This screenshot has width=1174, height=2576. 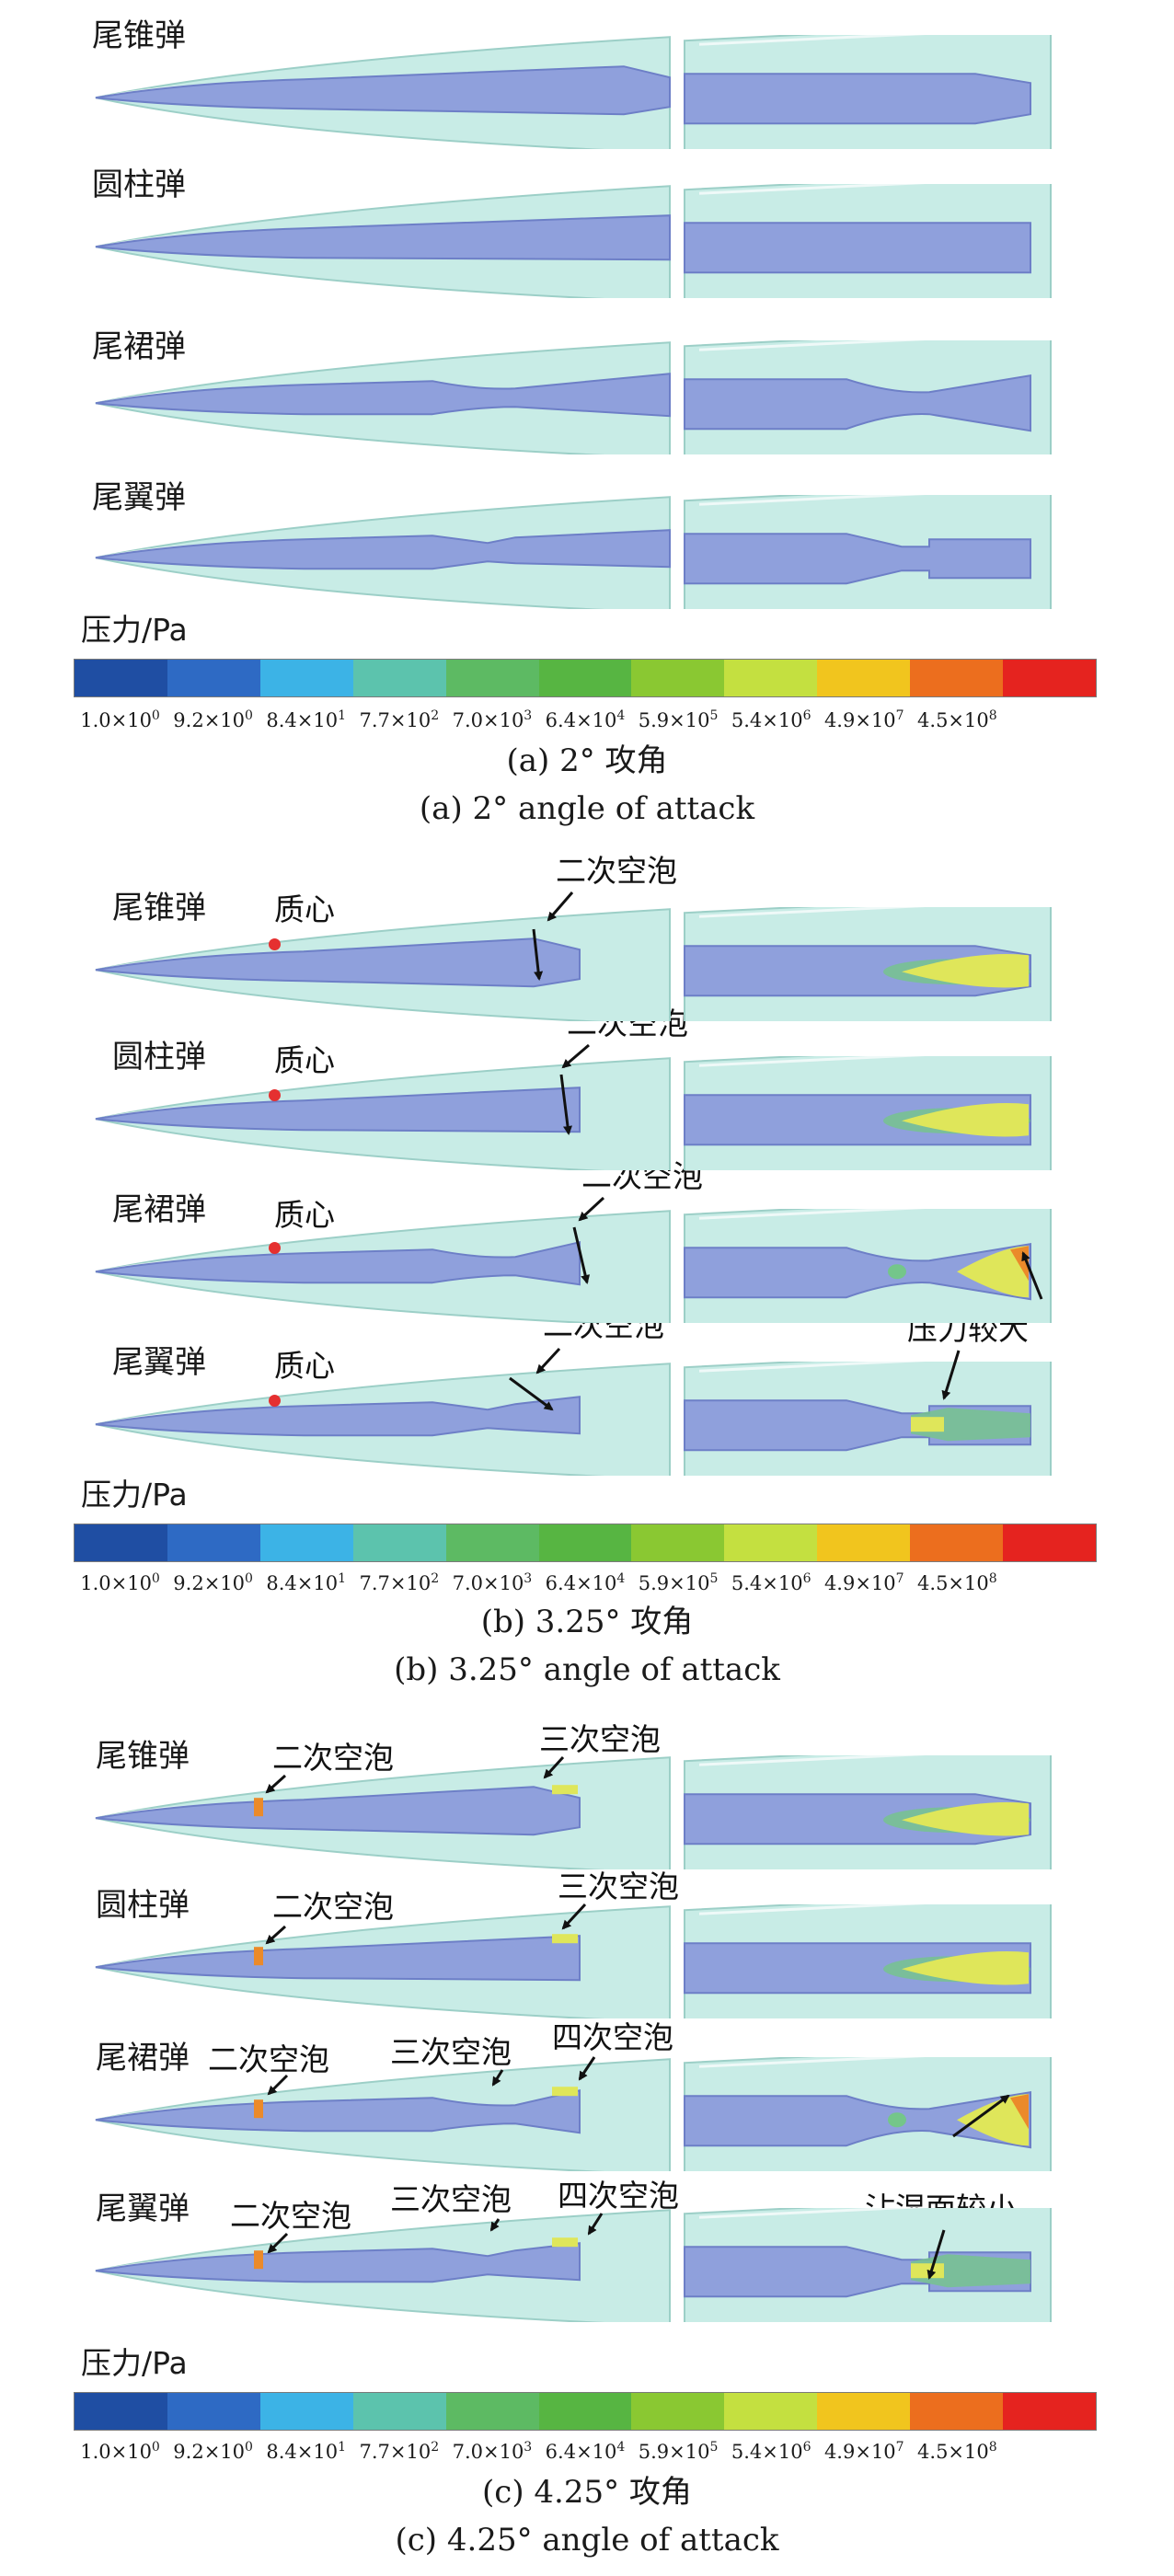 What do you see at coordinates (587, 1419) in the screenshot?
I see `projectile-row-b4` at bounding box center [587, 1419].